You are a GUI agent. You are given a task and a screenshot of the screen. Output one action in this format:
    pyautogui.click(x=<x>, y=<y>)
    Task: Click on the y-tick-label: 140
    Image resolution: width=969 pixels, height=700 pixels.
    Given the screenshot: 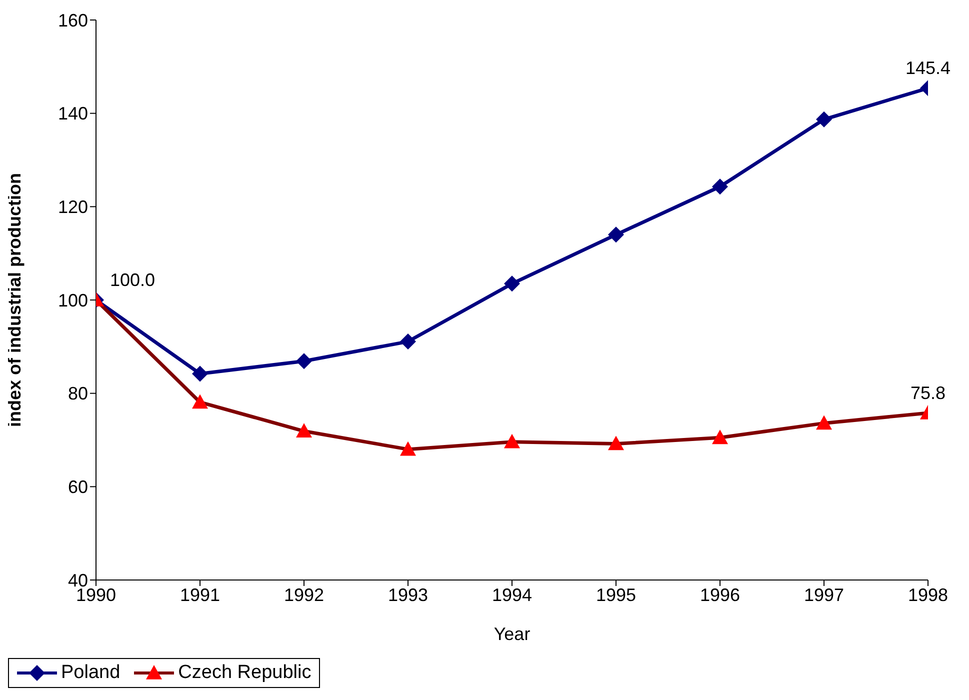 What is the action you would take?
    pyautogui.click(x=73, y=114)
    